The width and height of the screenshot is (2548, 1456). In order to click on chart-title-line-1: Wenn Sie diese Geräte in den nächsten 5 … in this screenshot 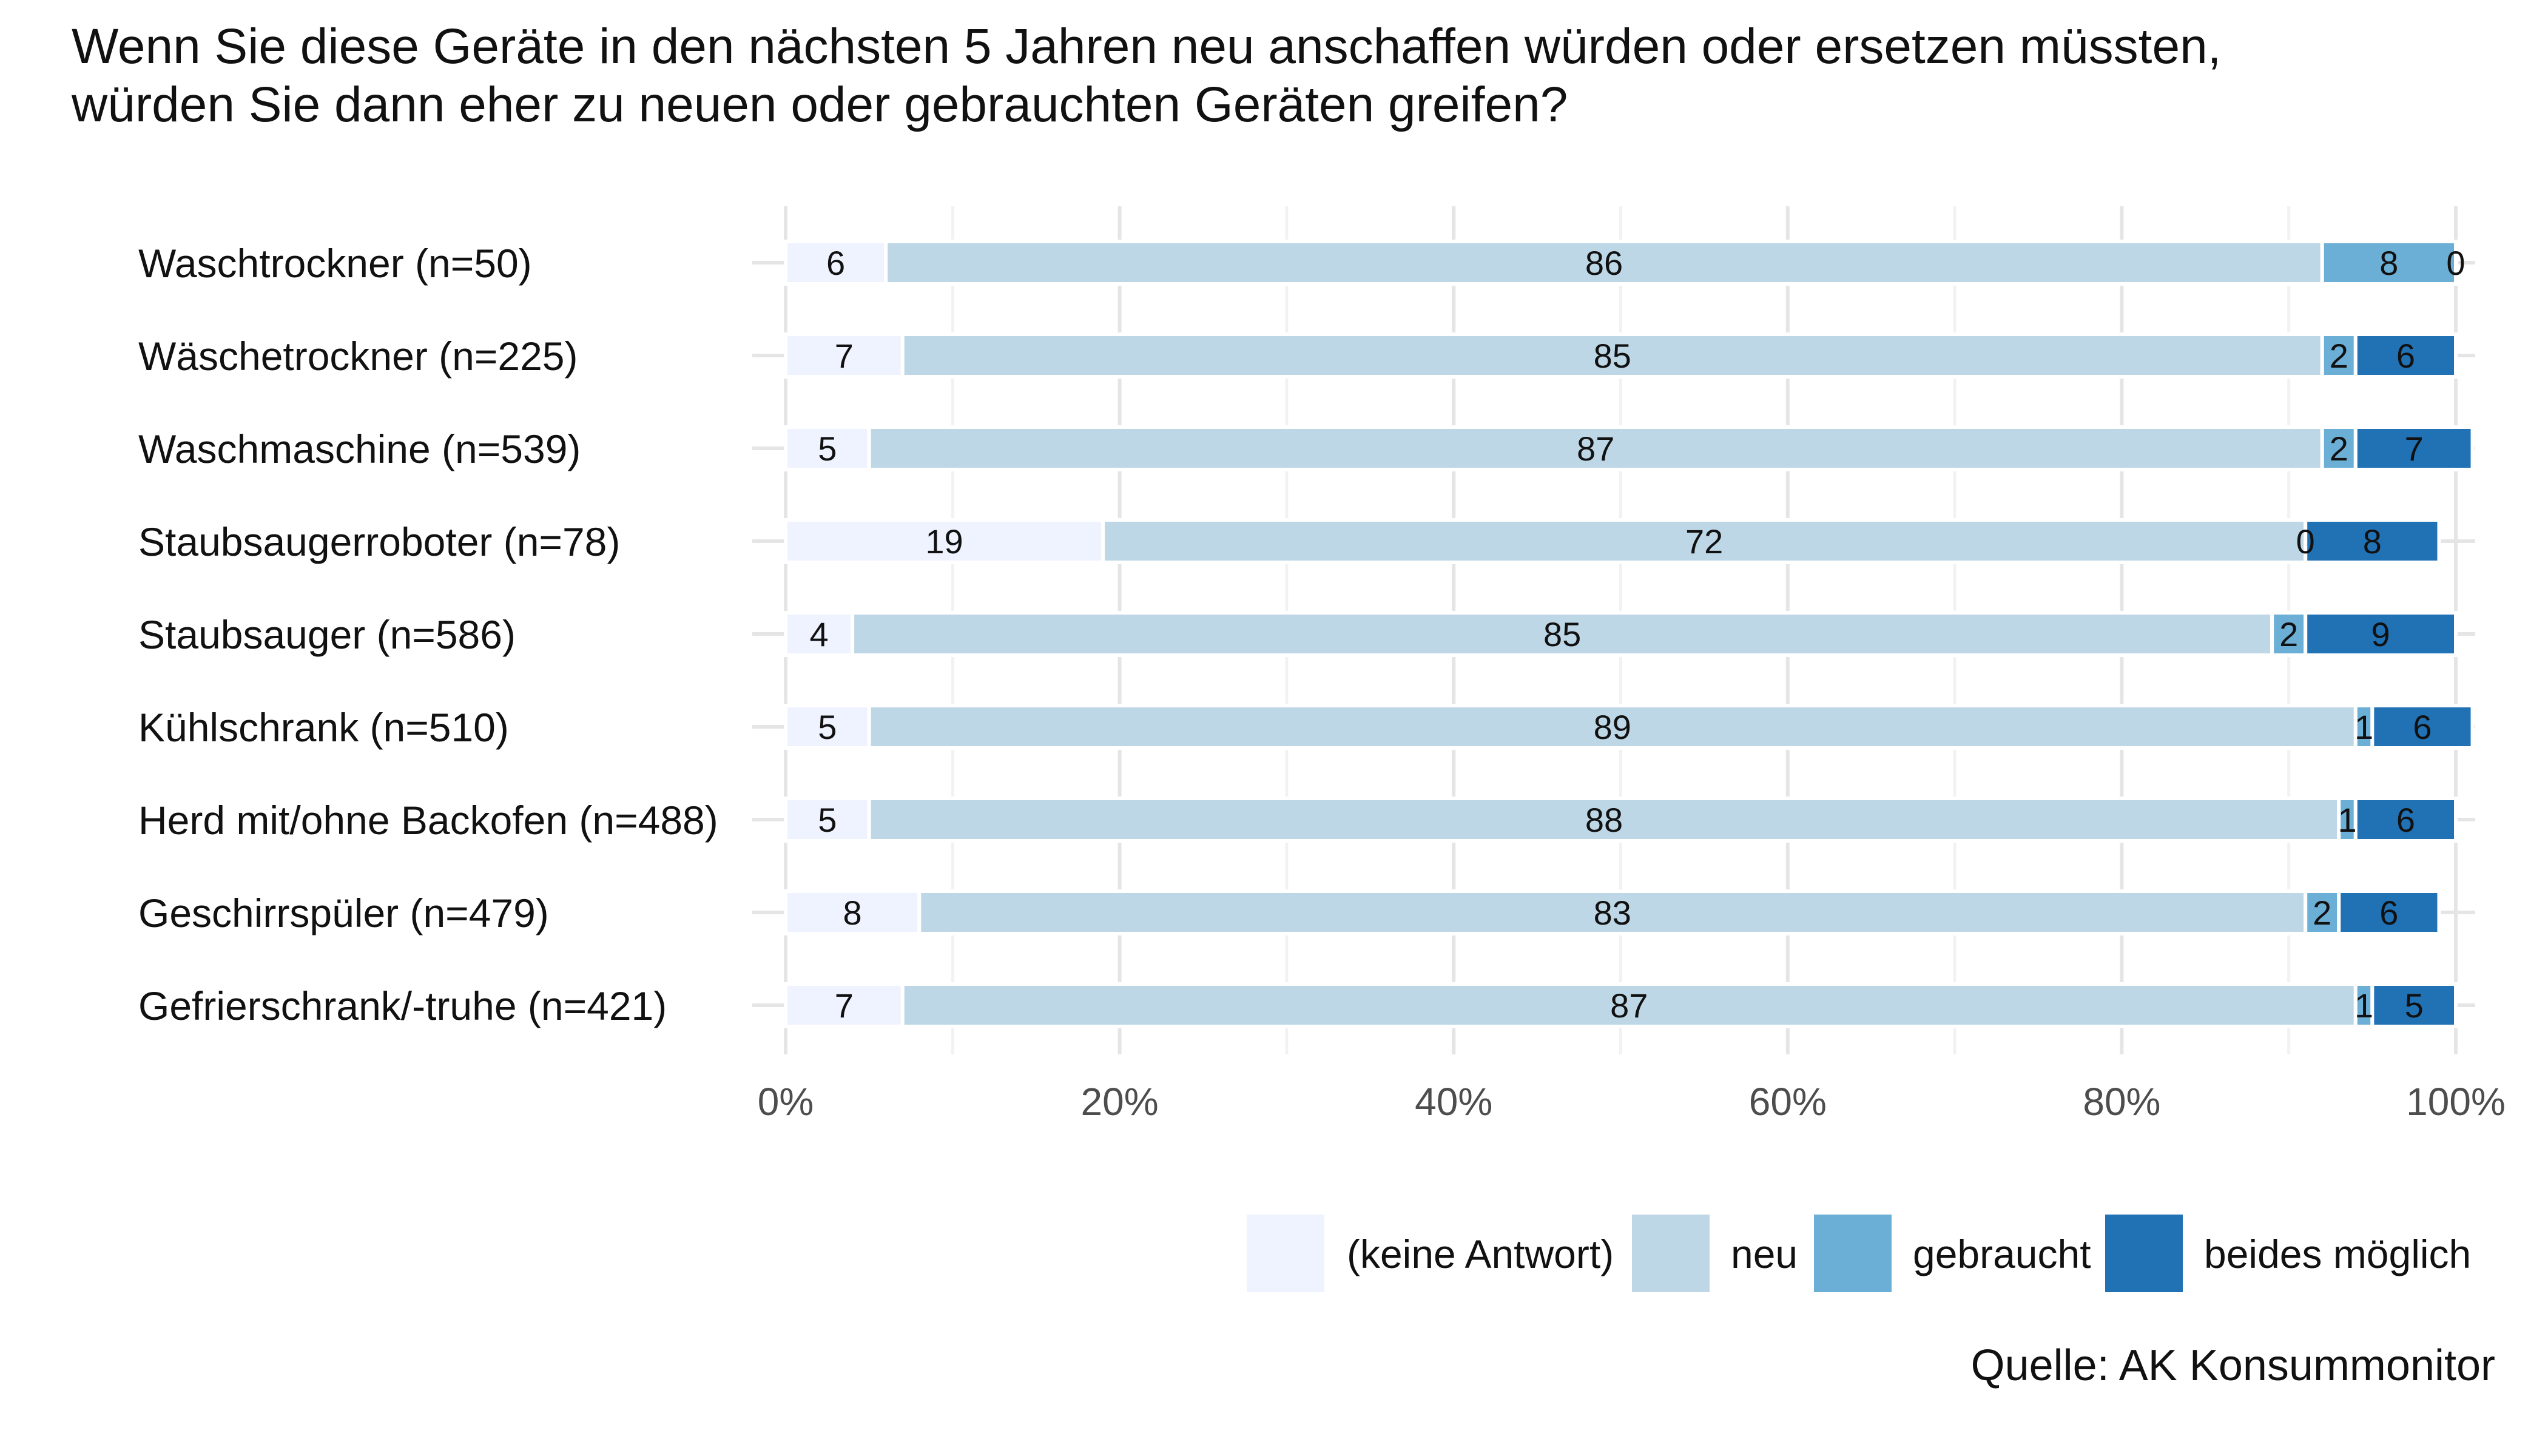, I will do `click(1146, 46)`.